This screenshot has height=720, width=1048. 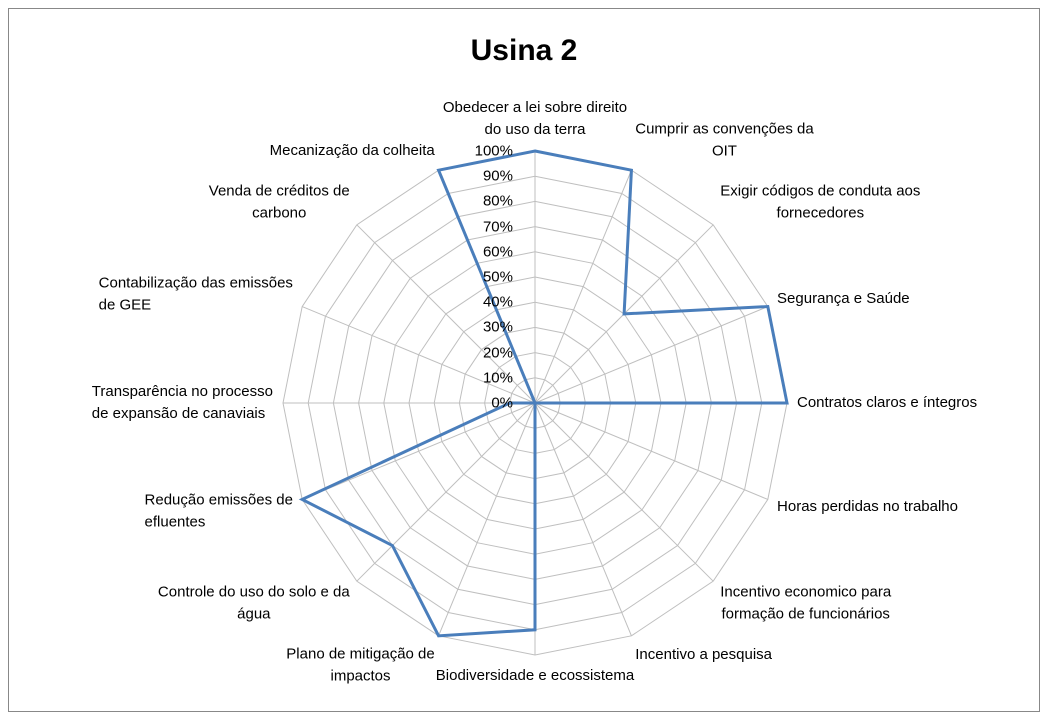 I want to click on category-label: Segurança e Saúde, so click(x=843, y=298).